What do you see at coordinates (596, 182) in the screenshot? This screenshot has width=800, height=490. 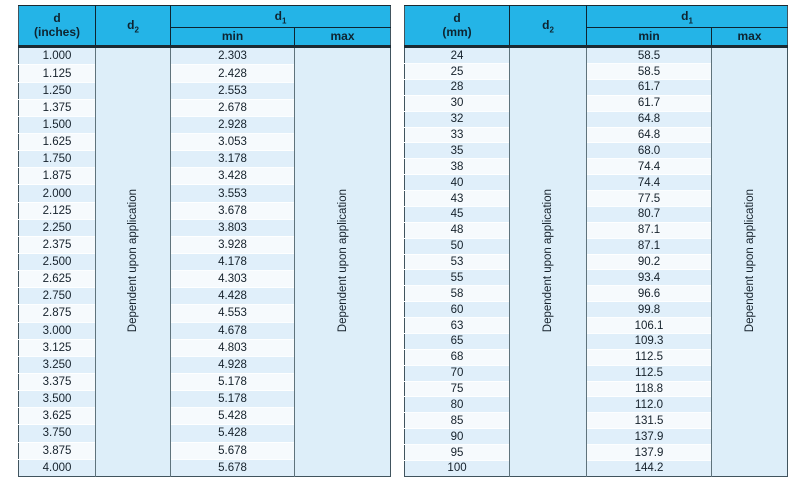 I see `table-row: 40 74.4` at bounding box center [596, 182].